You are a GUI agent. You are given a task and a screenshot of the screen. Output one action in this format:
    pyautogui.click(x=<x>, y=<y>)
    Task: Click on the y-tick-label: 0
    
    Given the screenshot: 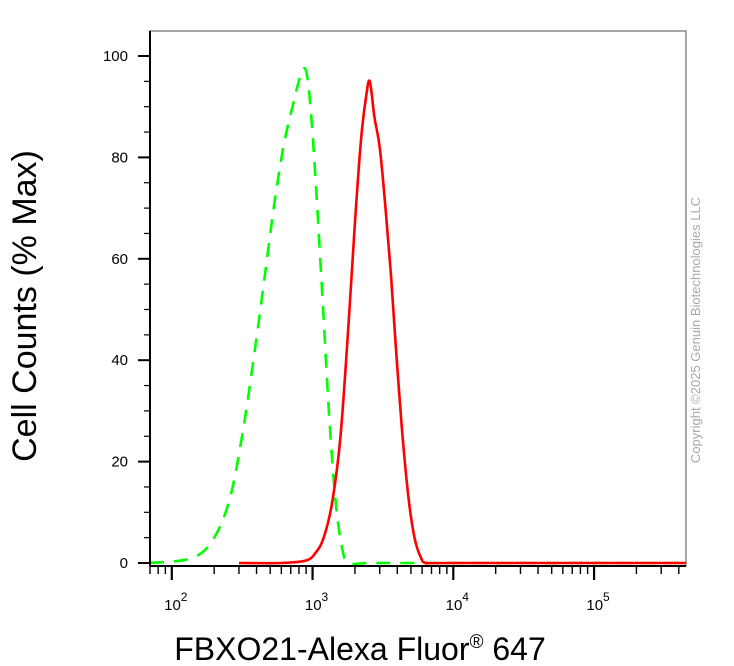 What is the action you would take?
    pyautogui.click(x=124, y=563)
    